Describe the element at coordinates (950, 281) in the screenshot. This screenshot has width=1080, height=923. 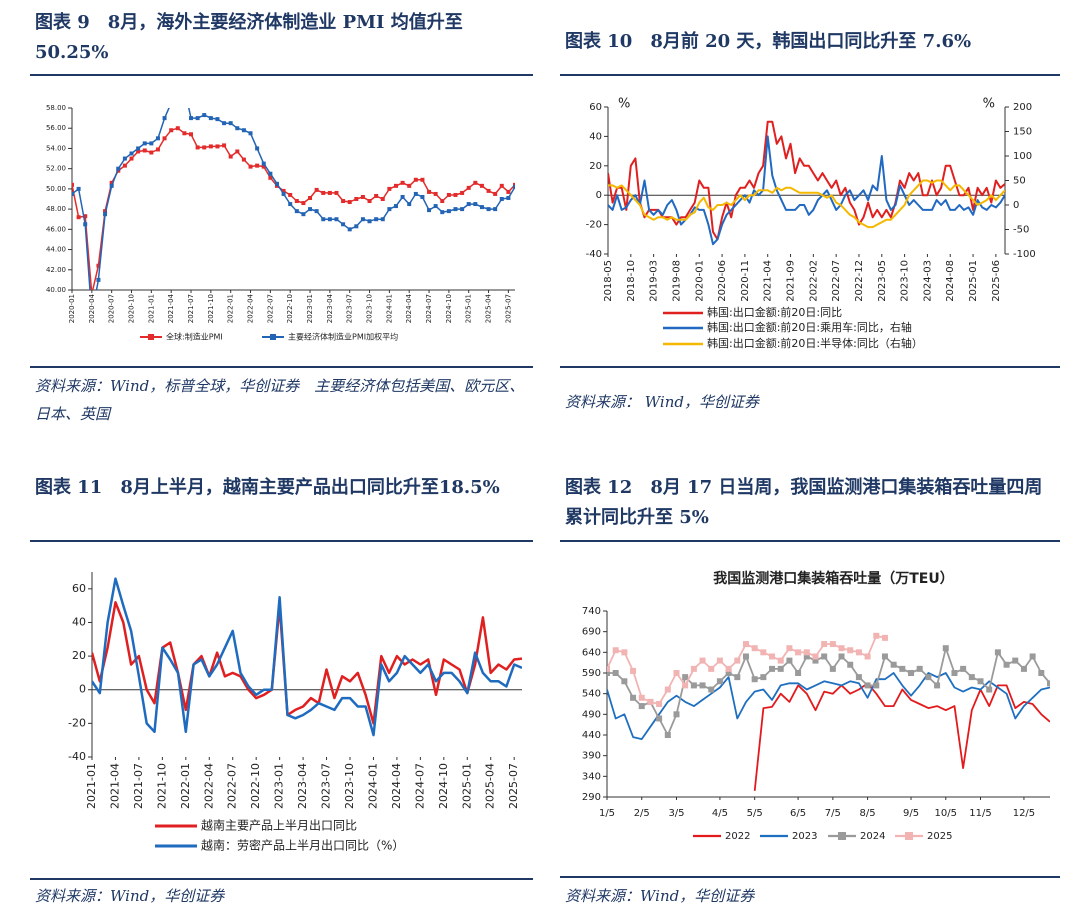
I see `x-tick-label: 2024-08` at that location.